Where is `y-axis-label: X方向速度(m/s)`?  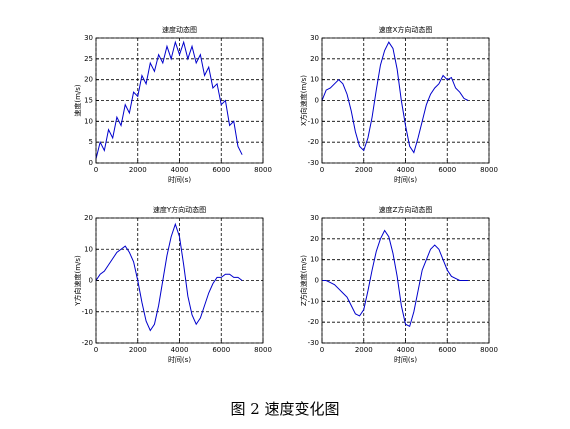
y-axis-label: X方向速度(m/s) is located at coordinates (303, 100).